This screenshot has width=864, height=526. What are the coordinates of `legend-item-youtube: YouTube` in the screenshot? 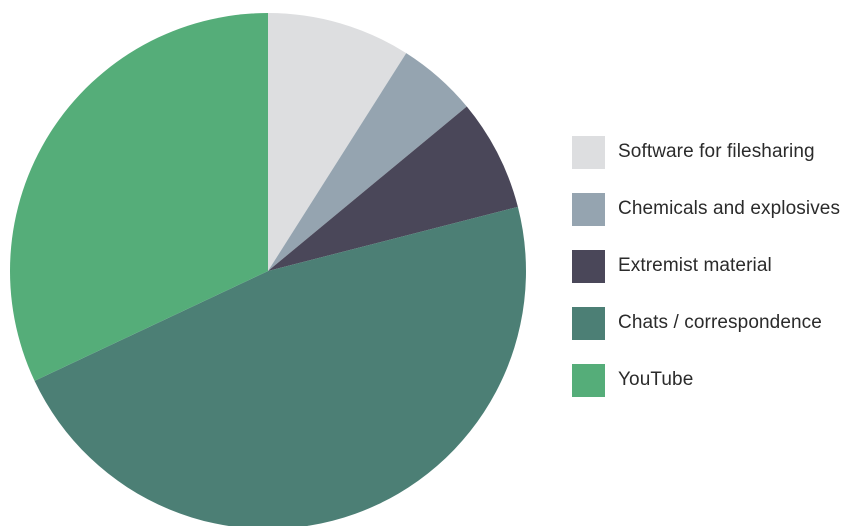 It's located at (706, 380).